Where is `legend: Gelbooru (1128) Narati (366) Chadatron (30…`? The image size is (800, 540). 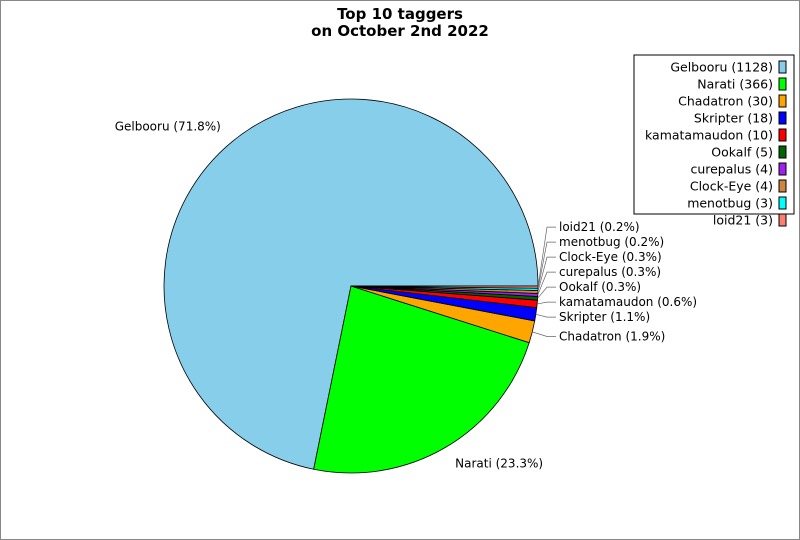
legend: Gelbooru (1128) Narati (366) Chadatron (30… is located at coordinates (714, 141).